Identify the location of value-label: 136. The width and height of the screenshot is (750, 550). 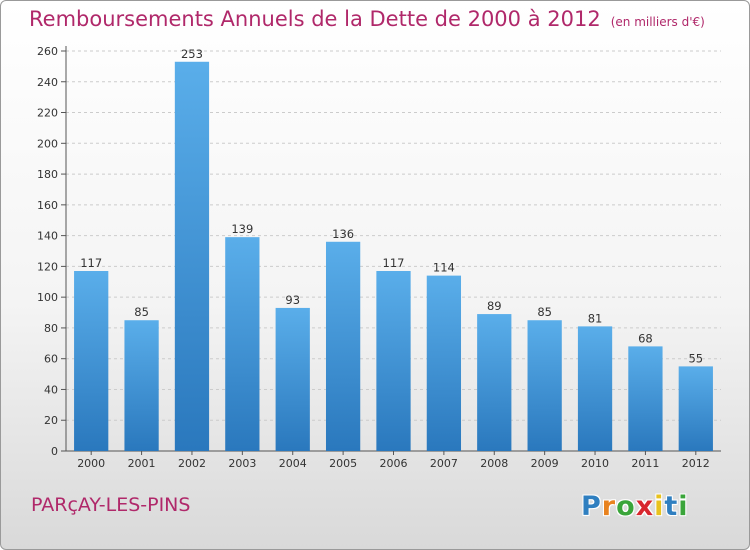
(343, 234).